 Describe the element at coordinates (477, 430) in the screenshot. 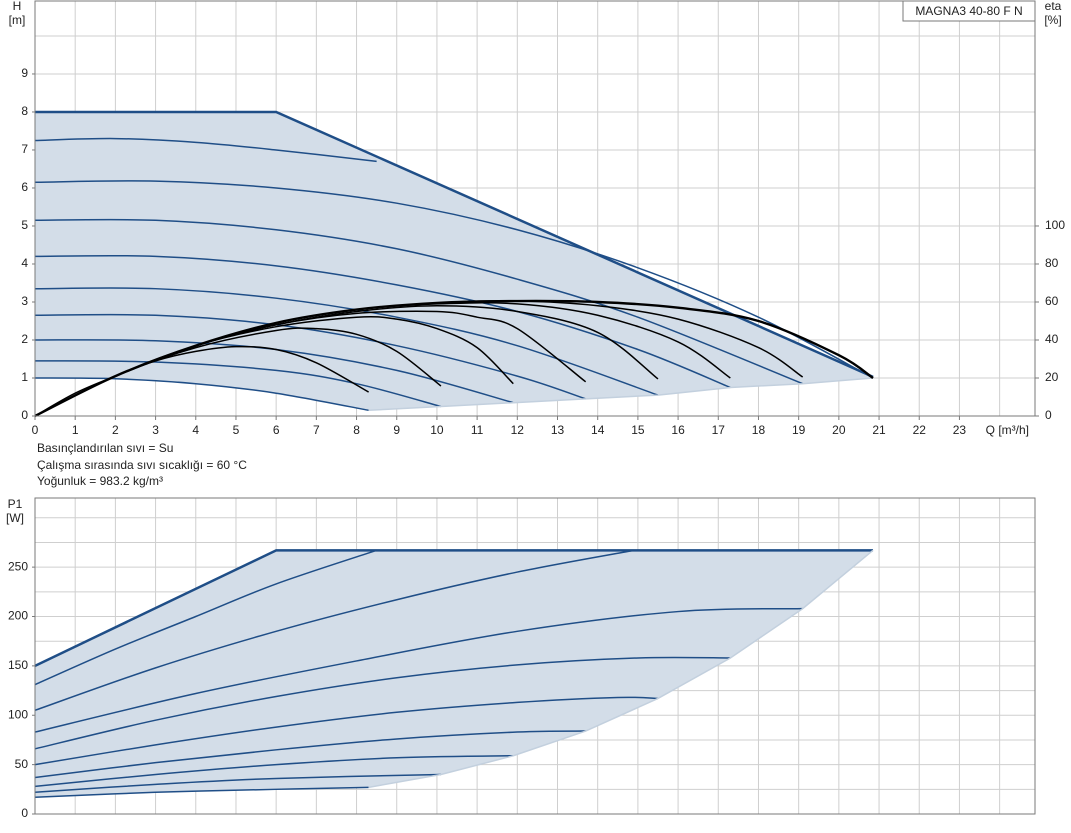

I see `x-tick-label: 11` at that location.